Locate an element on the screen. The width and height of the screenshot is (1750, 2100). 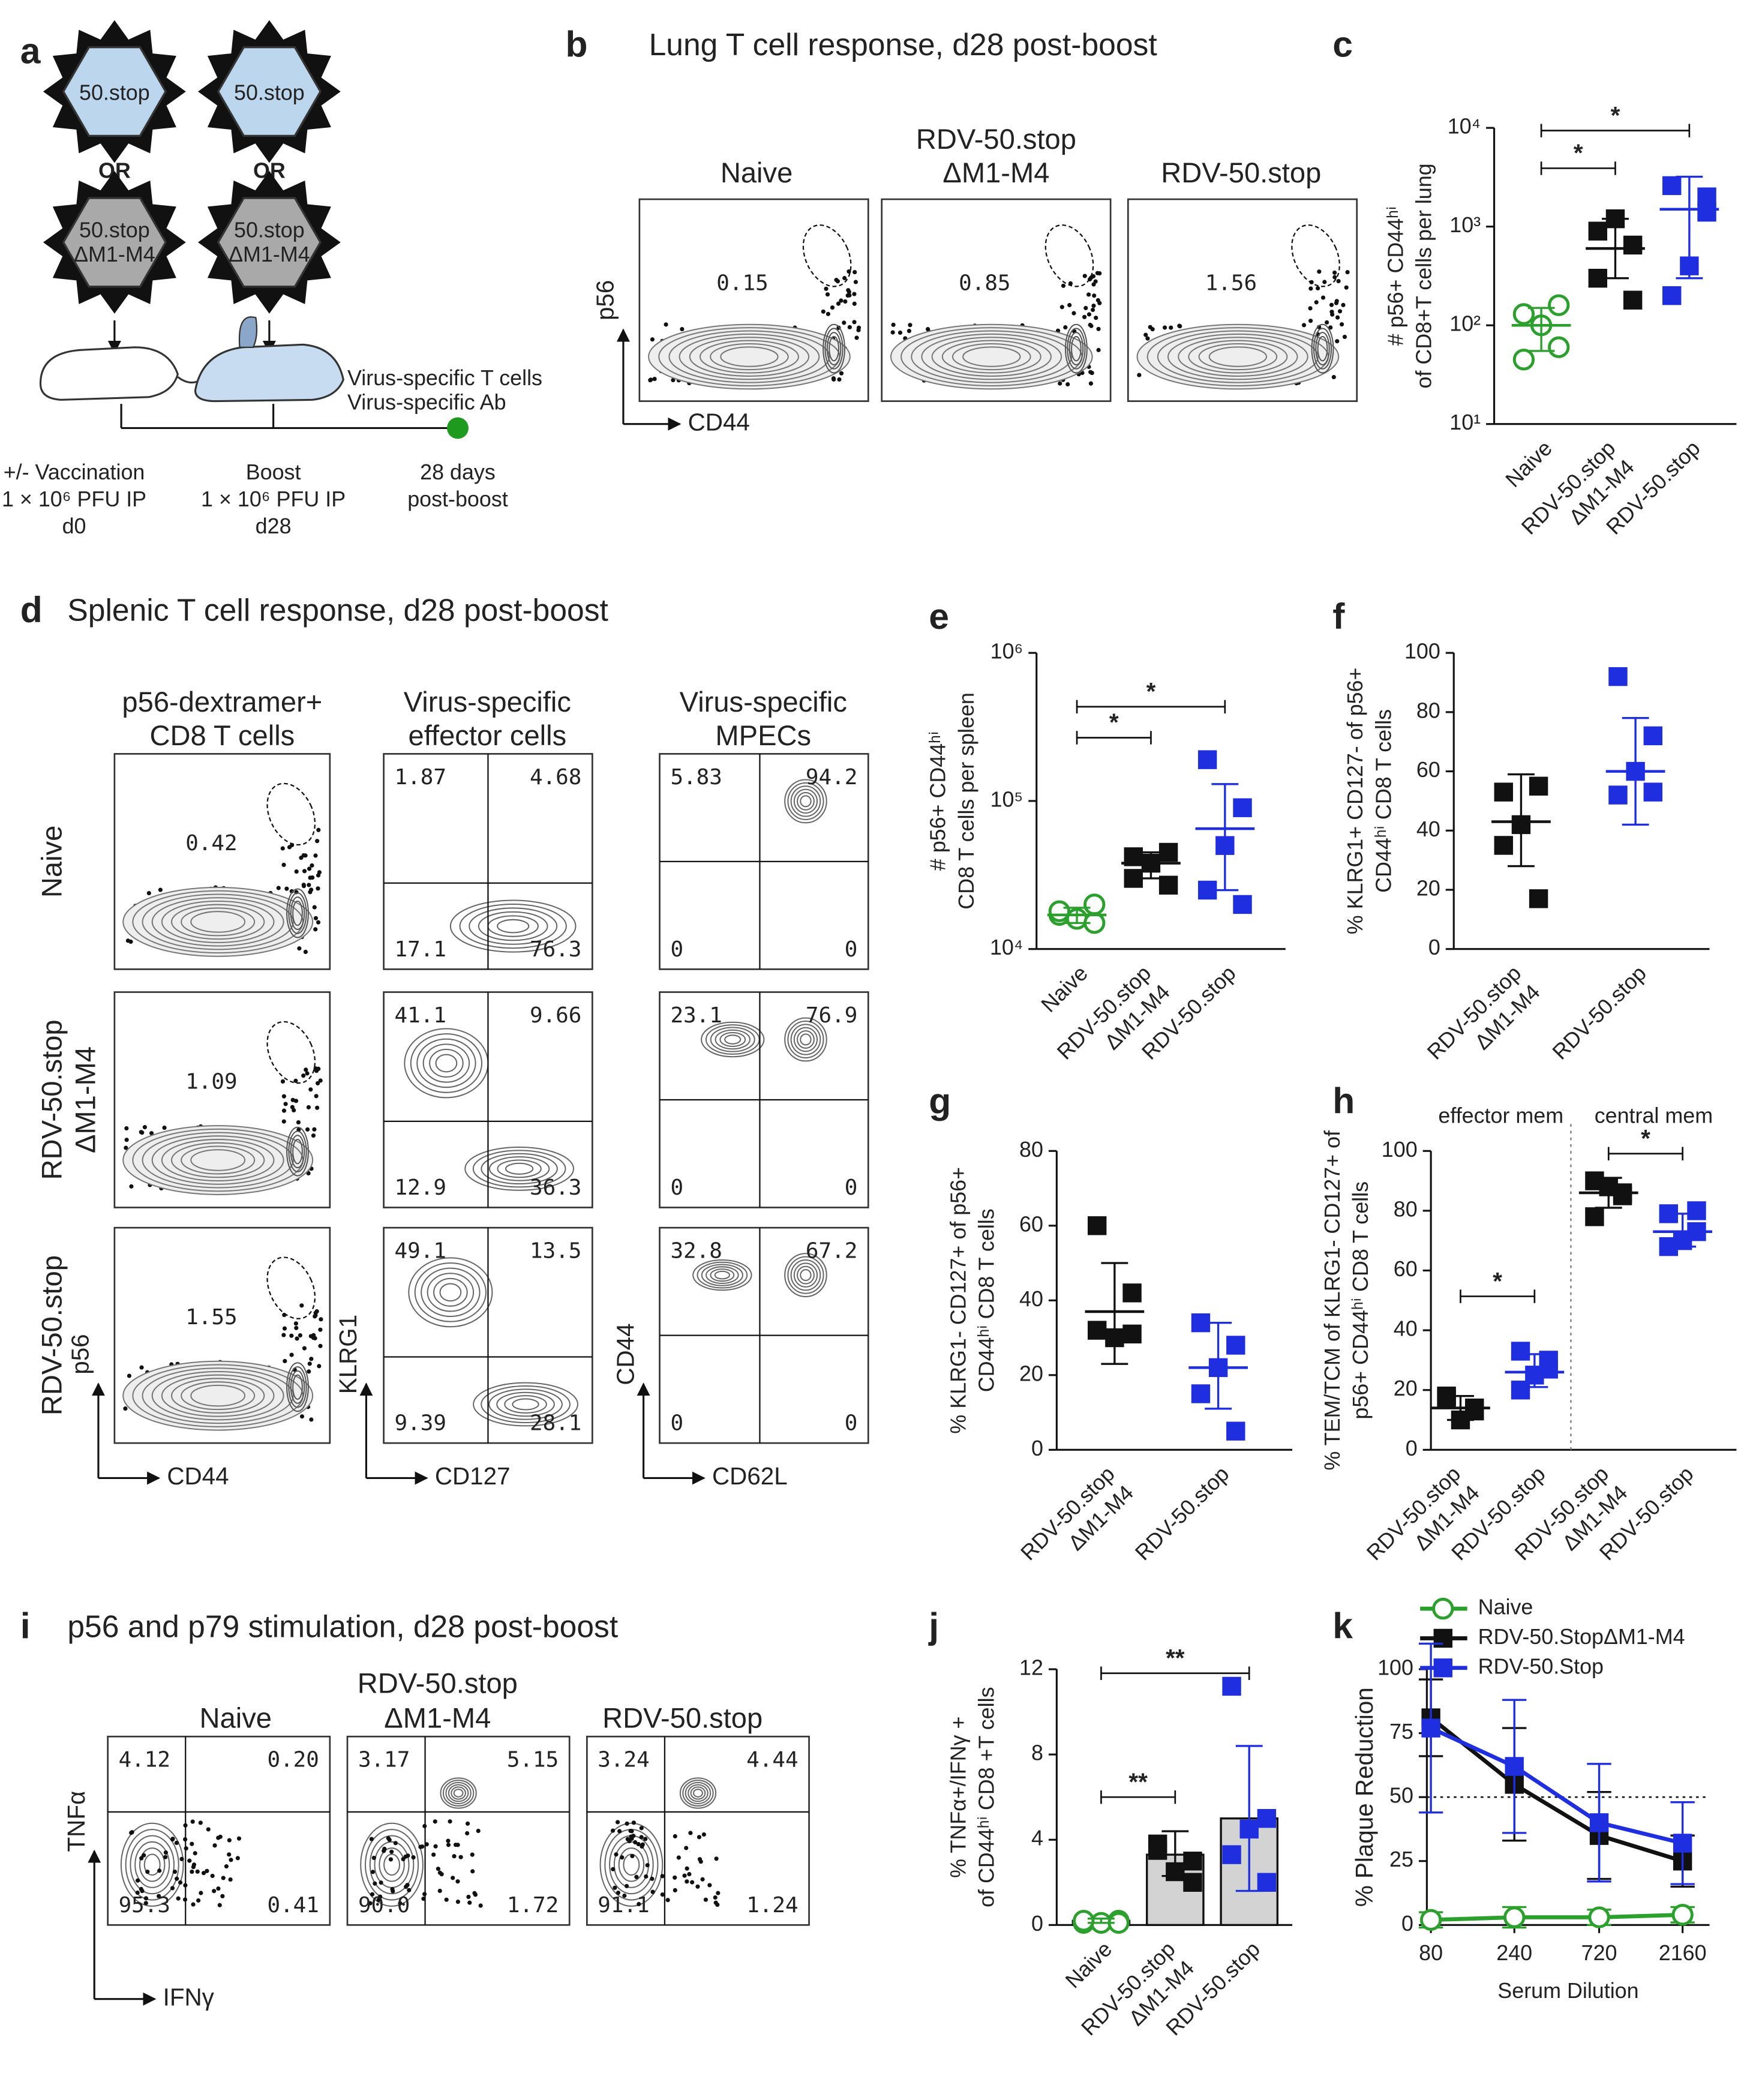
panel-title: Splenic T cell response, d28 post-boost is located at coordinates (337, 609).